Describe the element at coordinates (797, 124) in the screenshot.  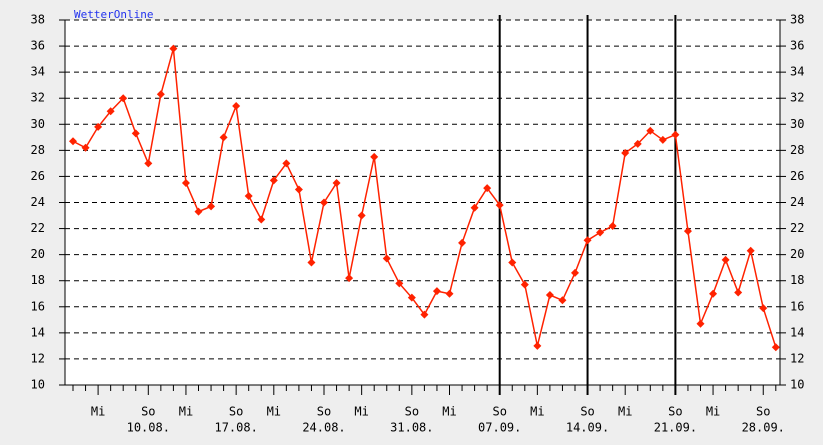
I see `y-tick-label-right: 30` at that location.